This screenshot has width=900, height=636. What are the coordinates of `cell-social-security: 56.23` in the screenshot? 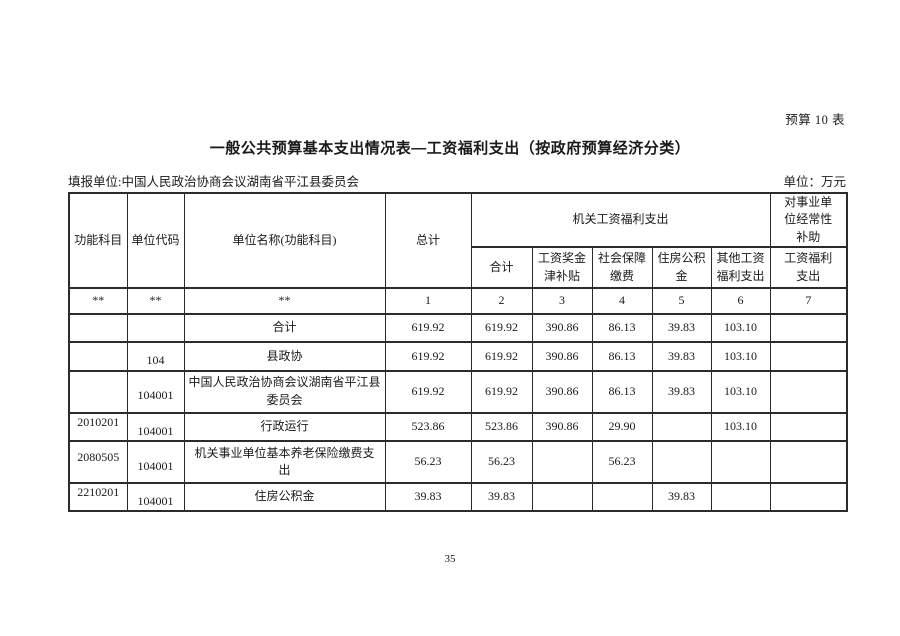 It's located at (622, 461).